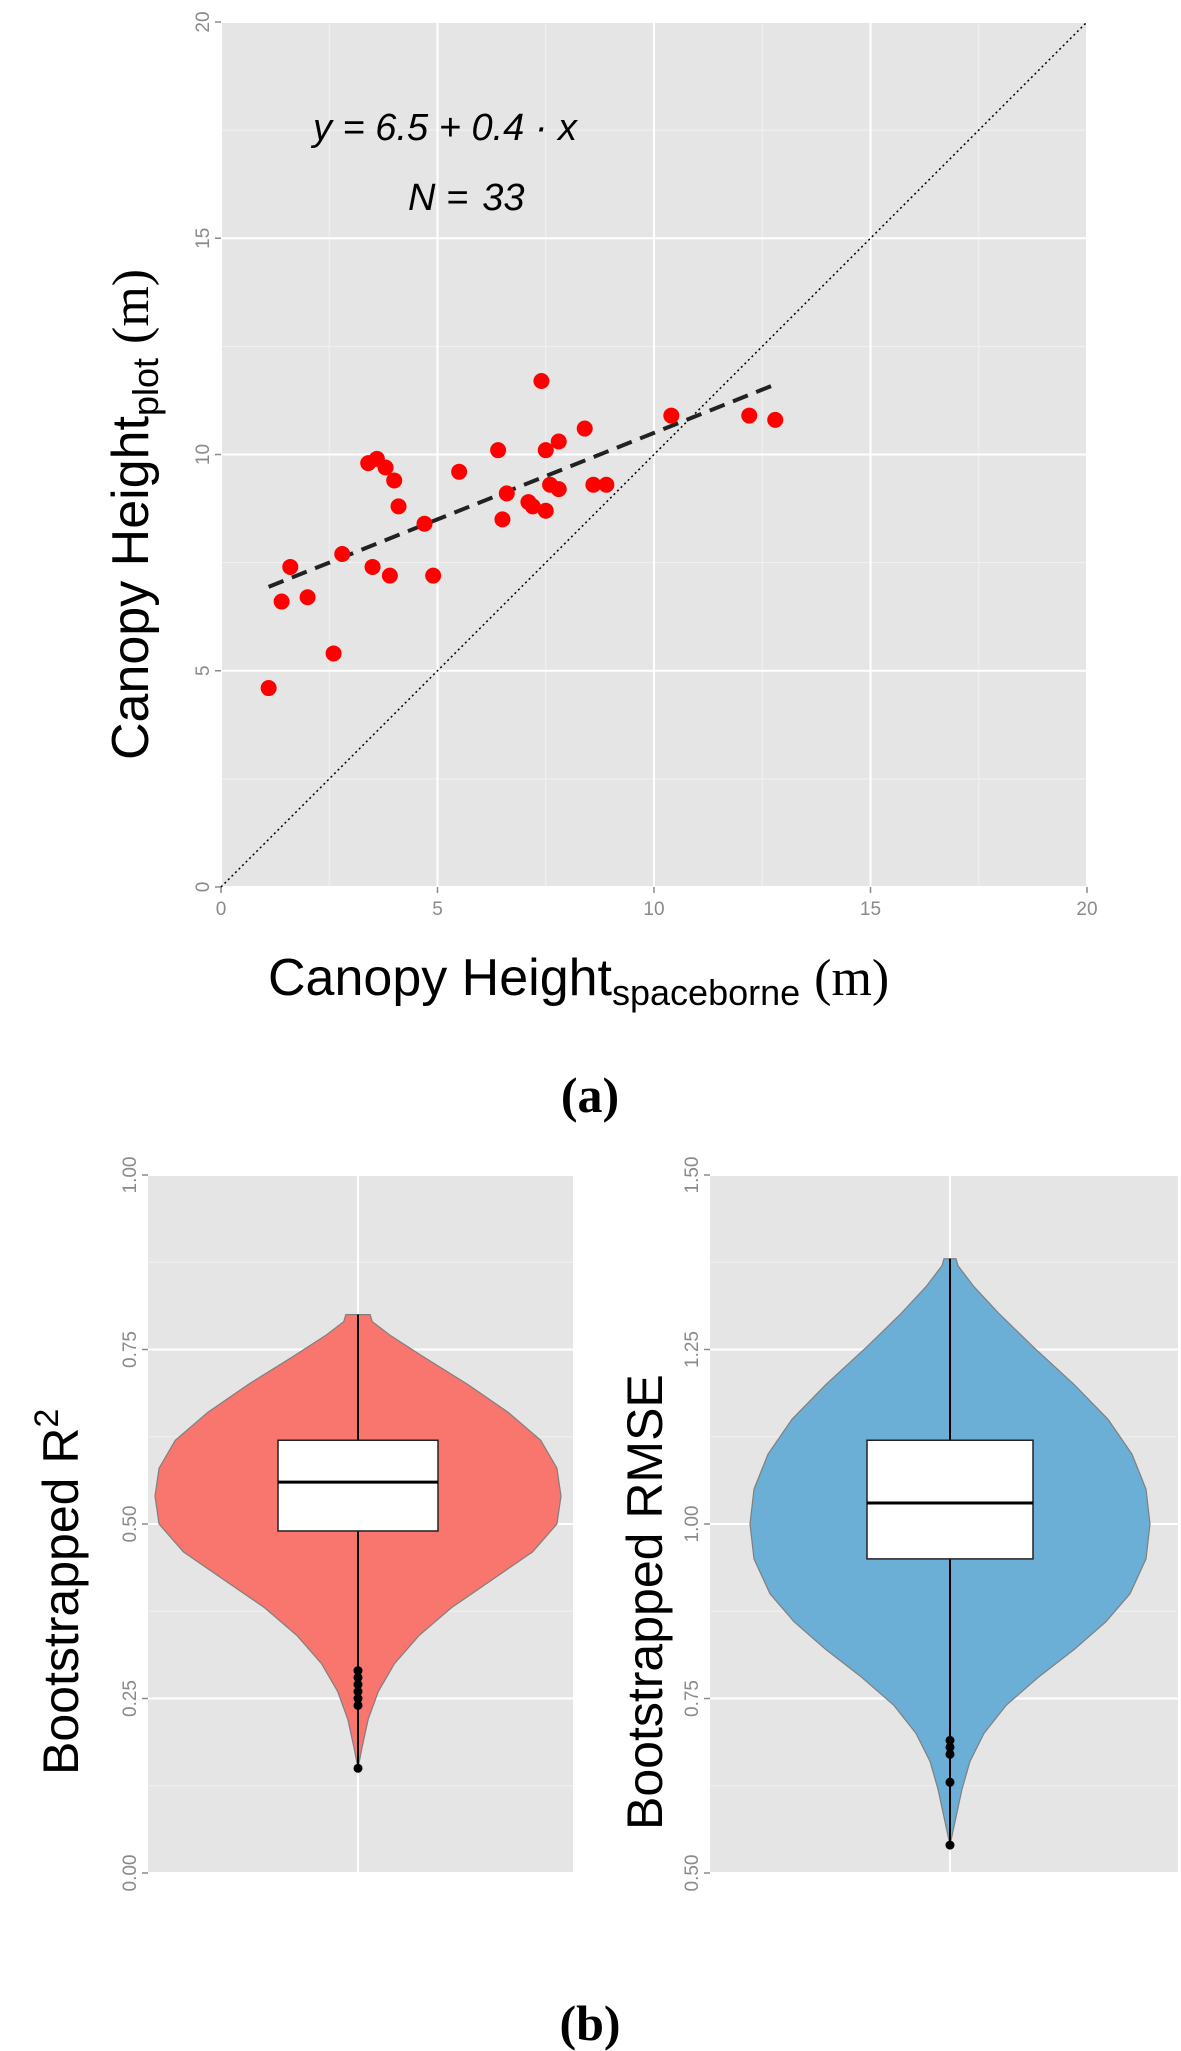 The width and height of the screenshot is (1181, 2051). What do you see at coordinates (692, 1349) in the screenshot?
I see `violin-tick-label: 1.25` at bounding box center [692, 1349].